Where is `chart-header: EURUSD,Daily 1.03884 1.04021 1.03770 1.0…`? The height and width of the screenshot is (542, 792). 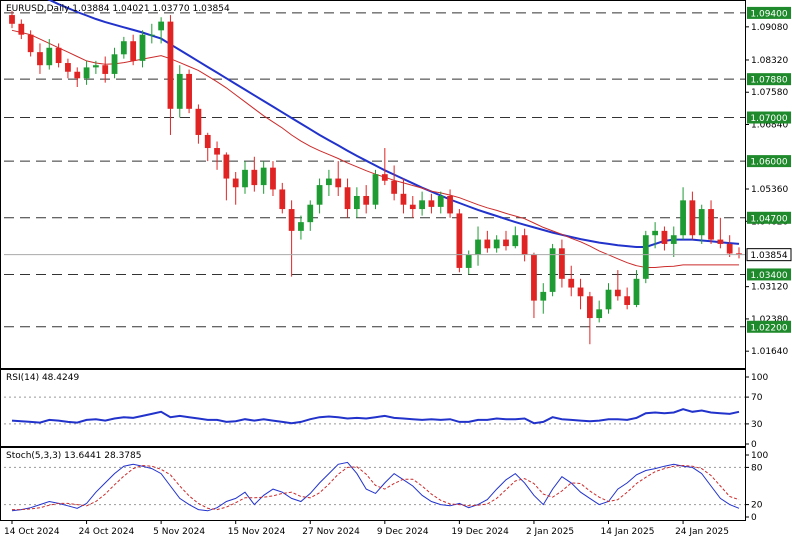 chart-header: EURUSD,Daily 1.03884 1.04021 1.03770 1.0… is located at coordinates (118, 9).